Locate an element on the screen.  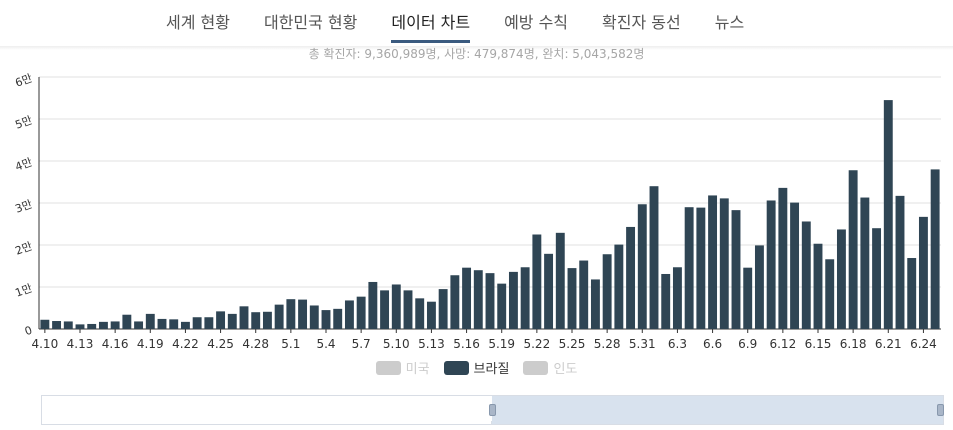
nav-tab: 대한민국 현황 is located at coordinates (310, 22).